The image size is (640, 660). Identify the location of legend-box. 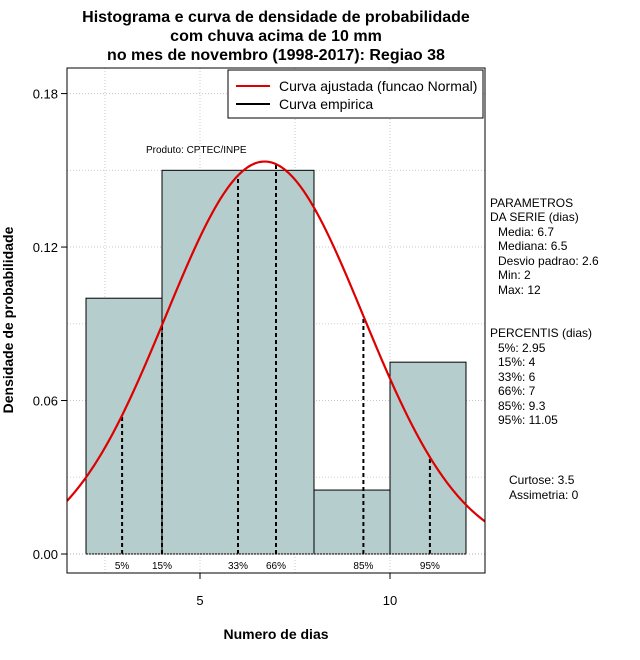
(355, 94).